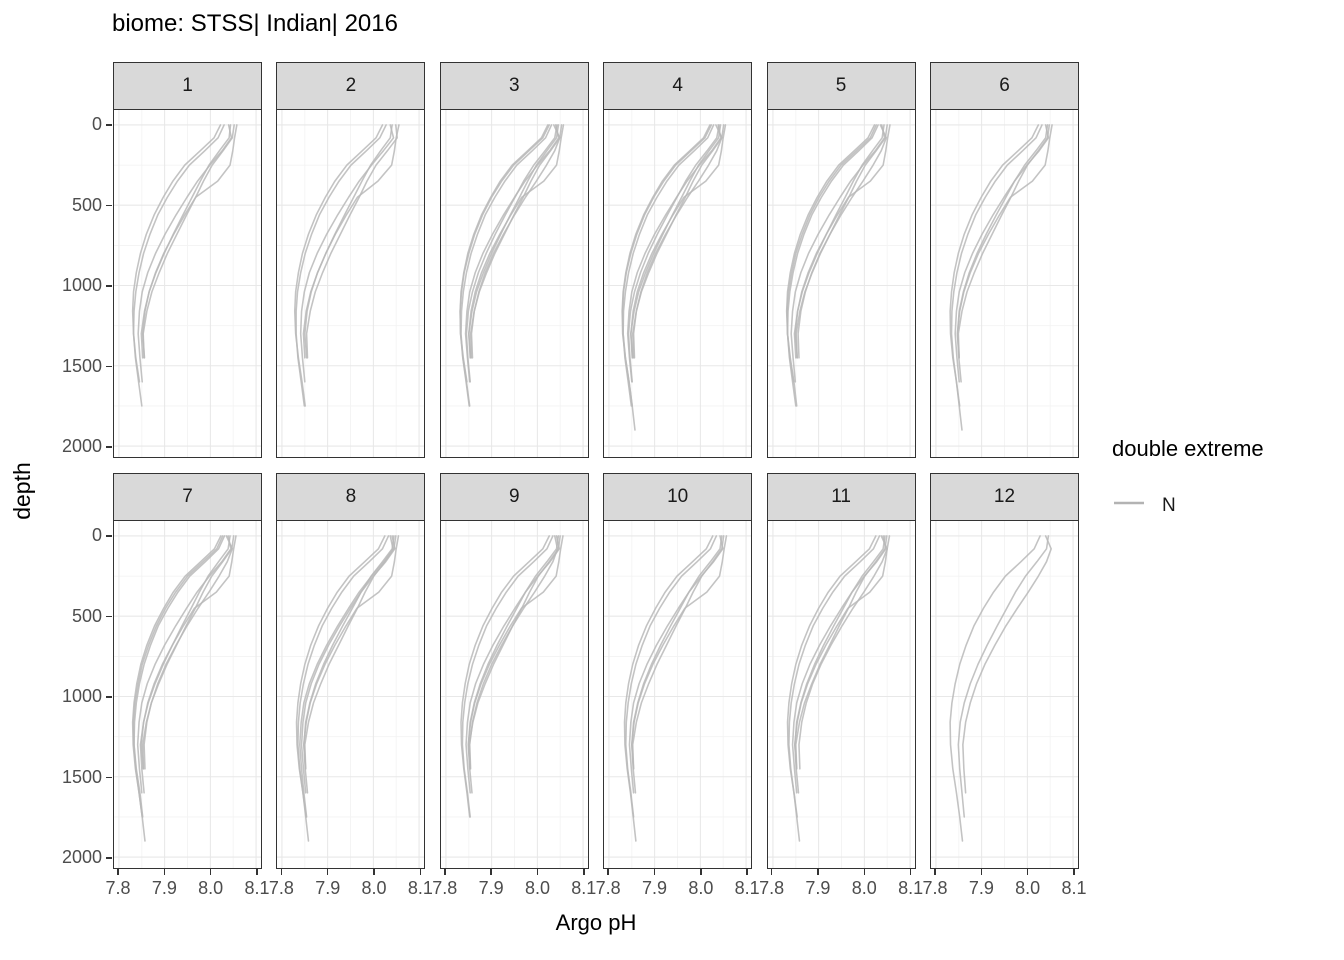 This screenshot has height=960, width=1344. Describe the element at coordinates (81, 285) in the screenshot. I see `y-tick-label: 1000` at that location.